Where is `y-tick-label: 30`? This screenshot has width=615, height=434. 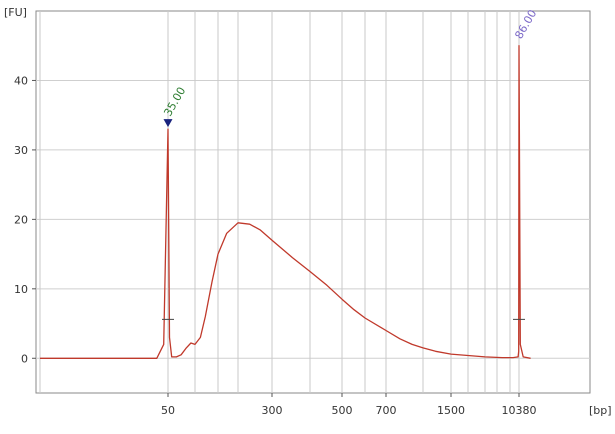
y-tick-label: 30 is located at coordinates (21, 150).